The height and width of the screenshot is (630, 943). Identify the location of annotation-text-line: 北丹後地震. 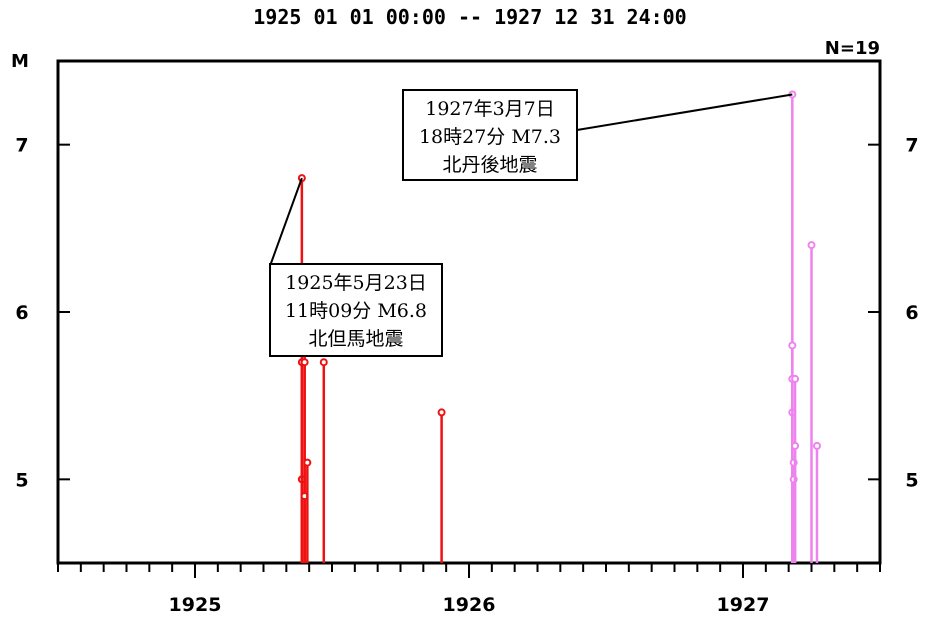
(489, 165).